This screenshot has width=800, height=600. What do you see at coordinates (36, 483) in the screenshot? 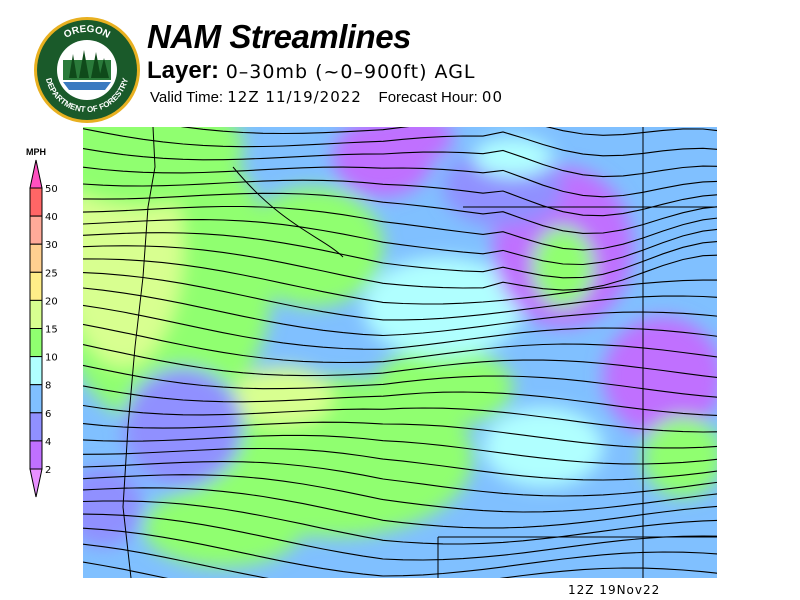
I see `legend-arrow-bottom` at bounding box center [36, 483].